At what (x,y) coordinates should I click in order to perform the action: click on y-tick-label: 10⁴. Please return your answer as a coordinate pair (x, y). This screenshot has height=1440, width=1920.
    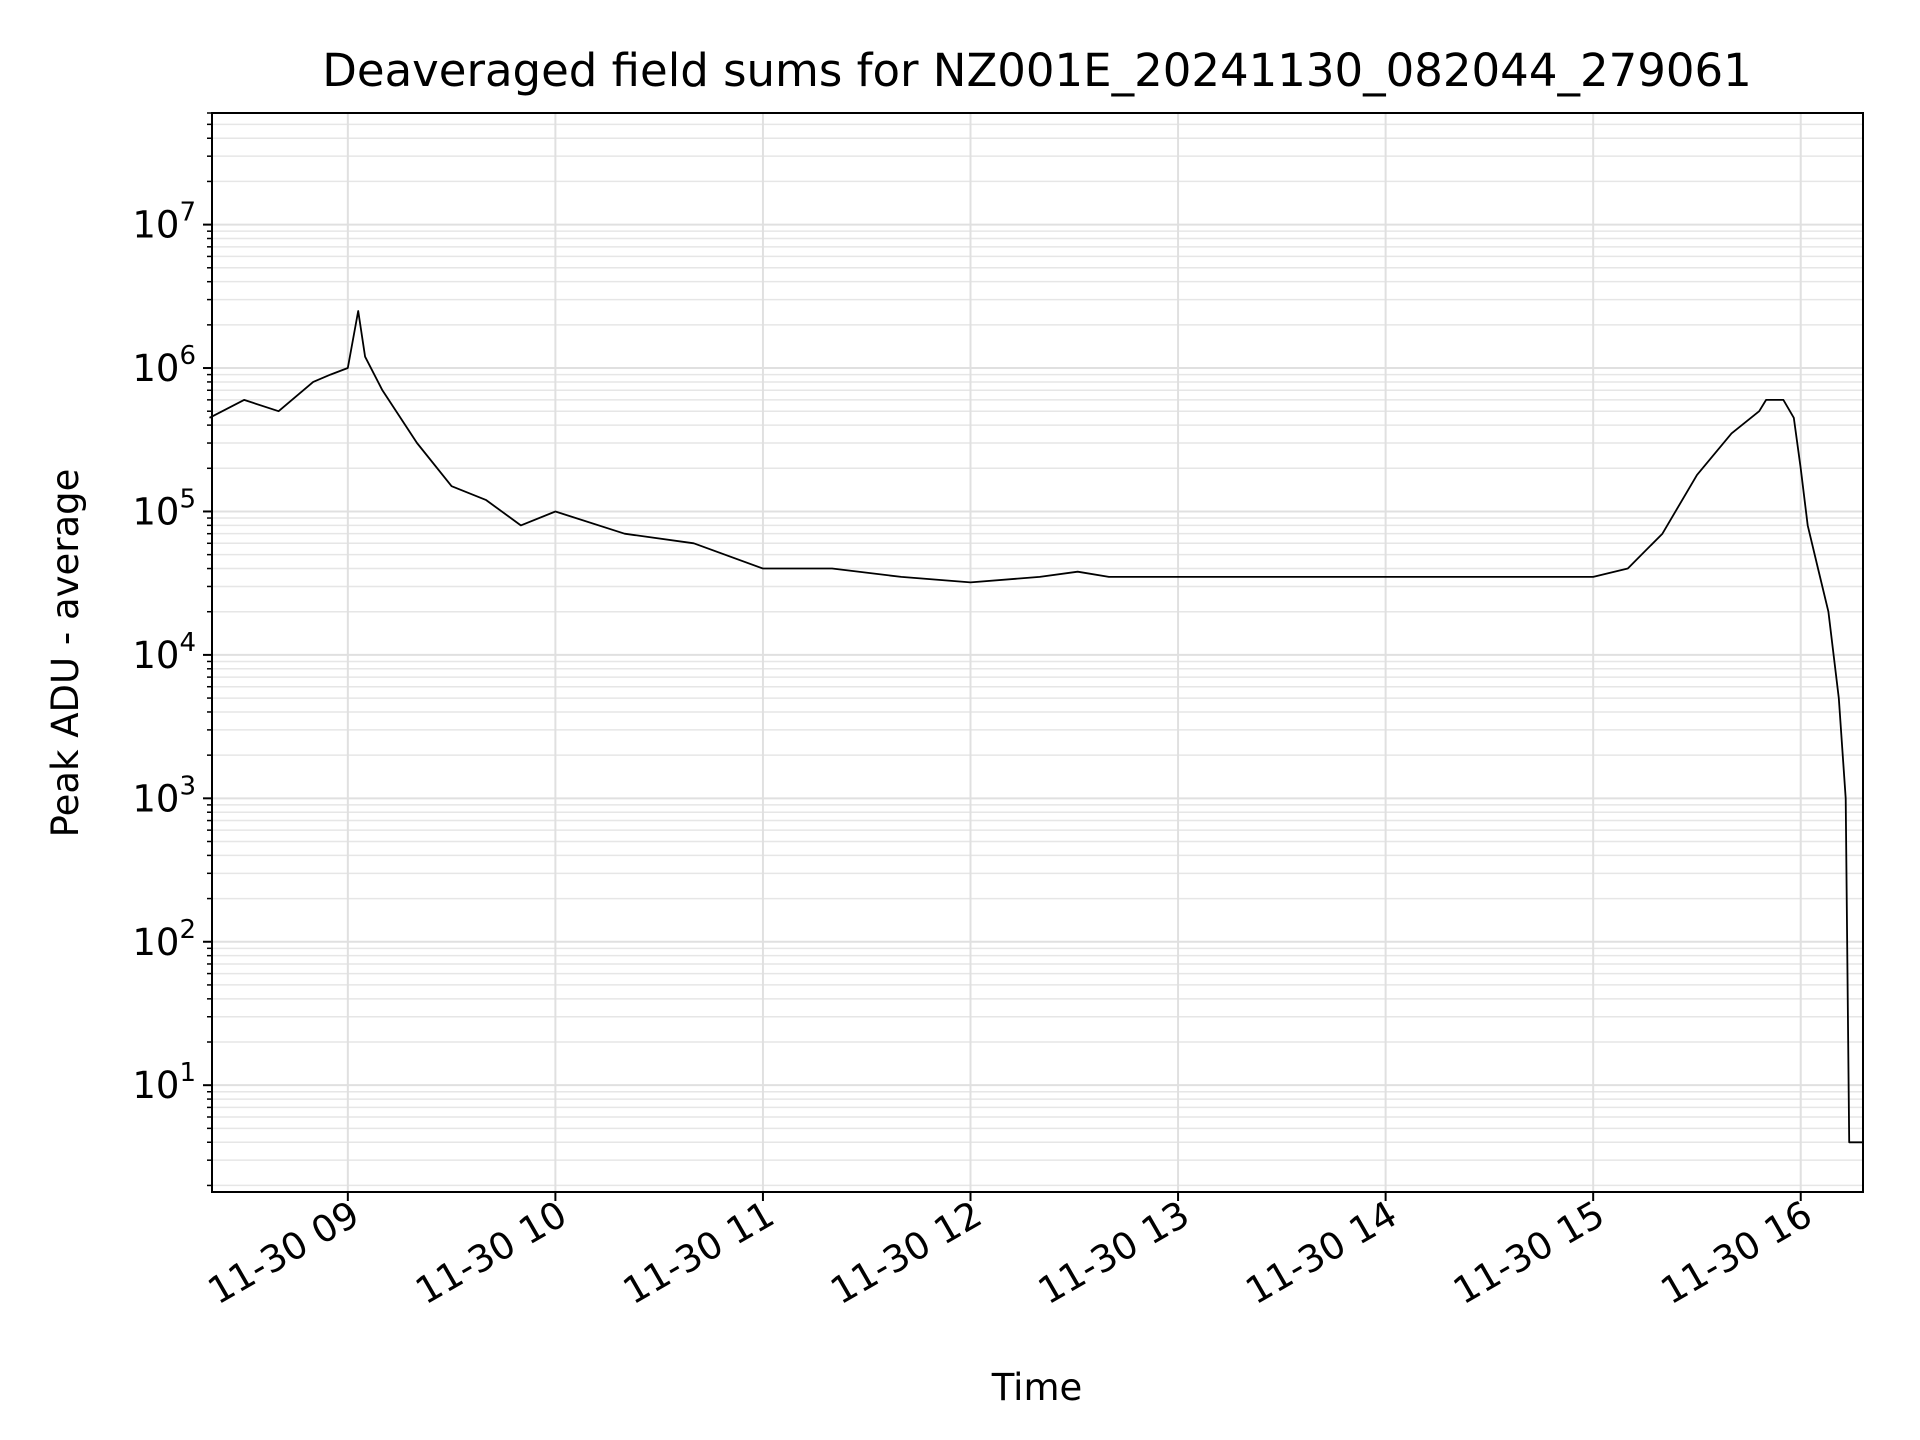
    Looking at the image, I should click on (164, 652).